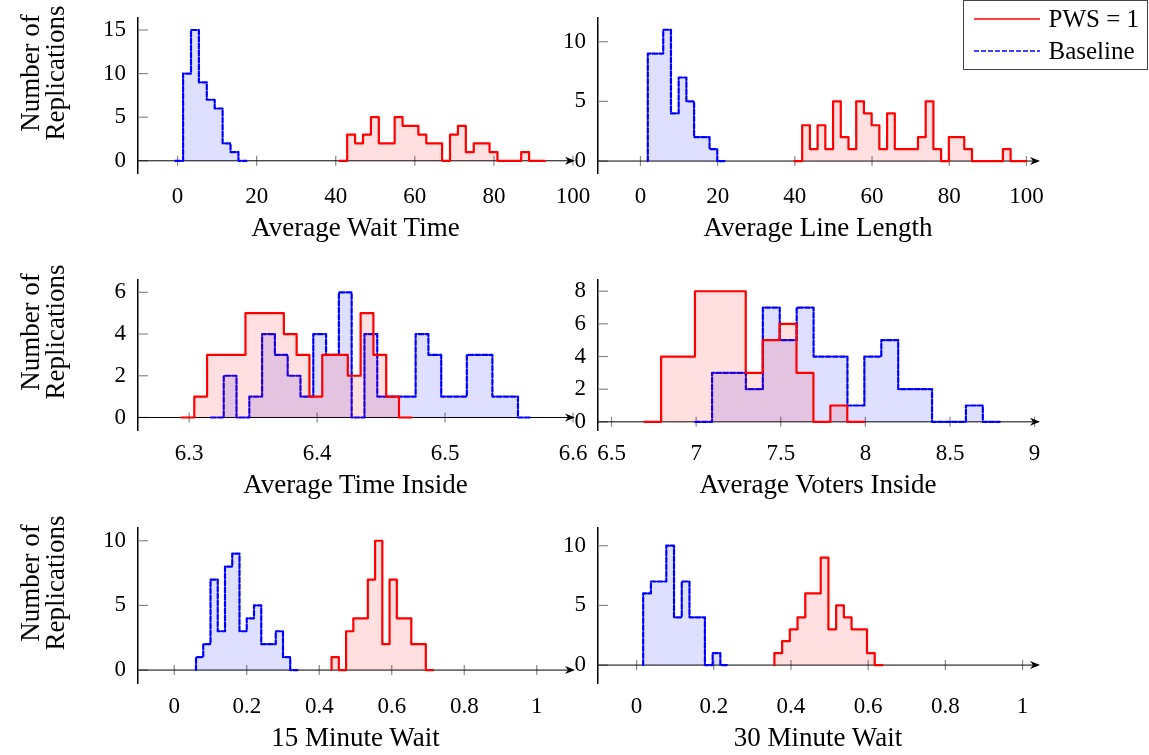 The width and height of the screenshot is (1149, 755). Describe the element at coordinates (573, 452) in the screenshot. I see `x-tick-label: 6.6` at that location.